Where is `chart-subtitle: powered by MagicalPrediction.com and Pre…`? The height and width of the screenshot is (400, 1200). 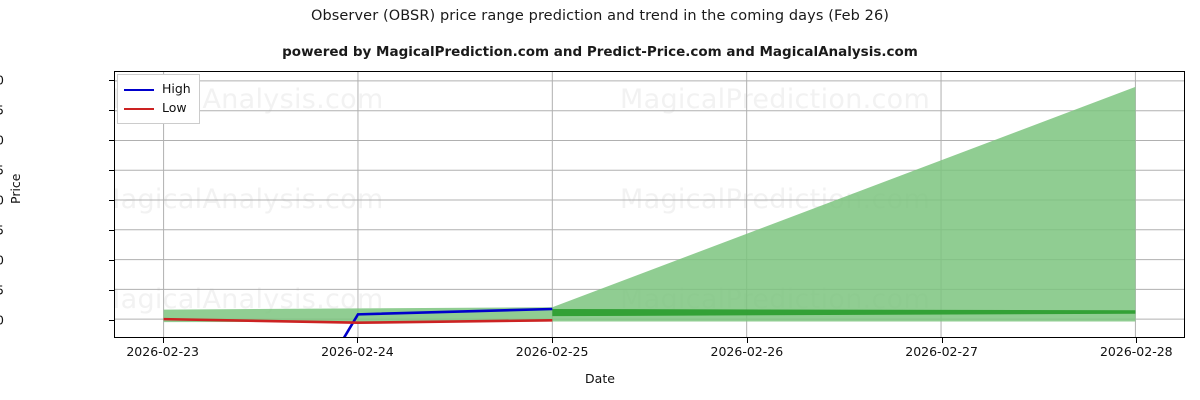
chart-subtitle: powered by MagicalPrediction.com and Pre… is located at coordinates (600, 52).